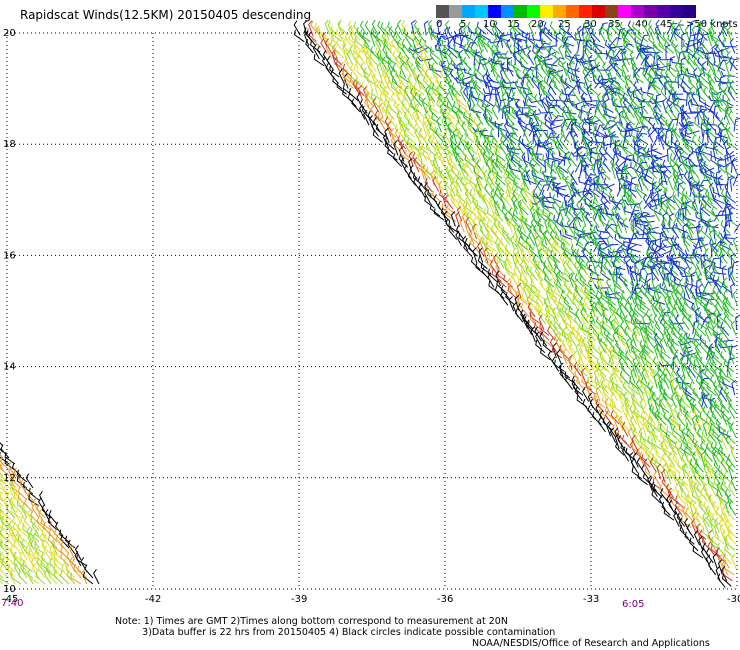 Image resolution: width=740 pixels, height=650 pixels. What do you see at coordinates (9, 367) in the screenshot?
I see `lat-tick-label: 14` at bounding box center [9, 367].